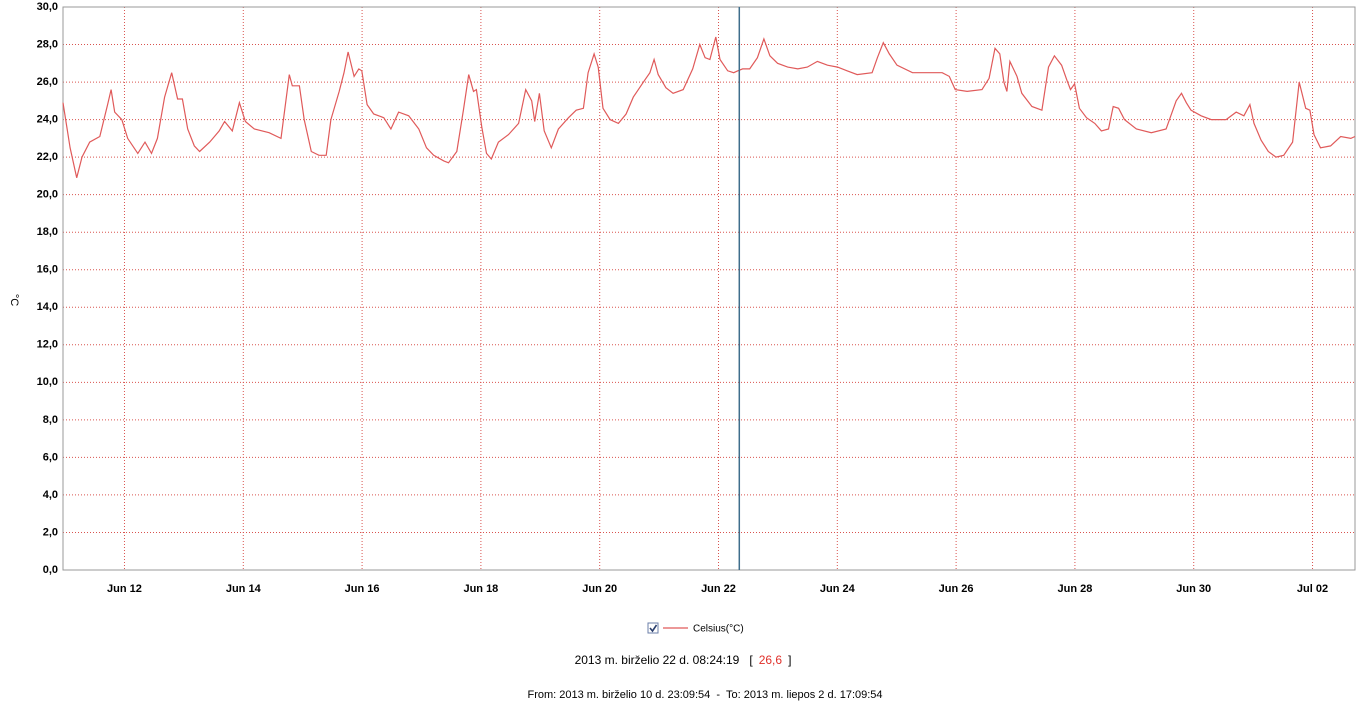  Describe the element at coordinates (1193, 589) in the screenshot. I see `x-tick-label: Jun 30` at that location.